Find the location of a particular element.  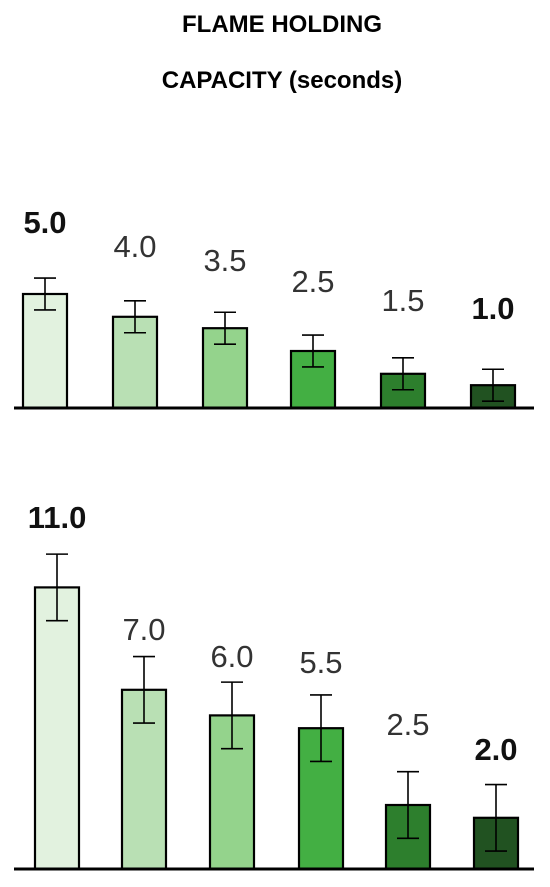

data-label-top-5: 1.5 is located at coordinates (402, 300).